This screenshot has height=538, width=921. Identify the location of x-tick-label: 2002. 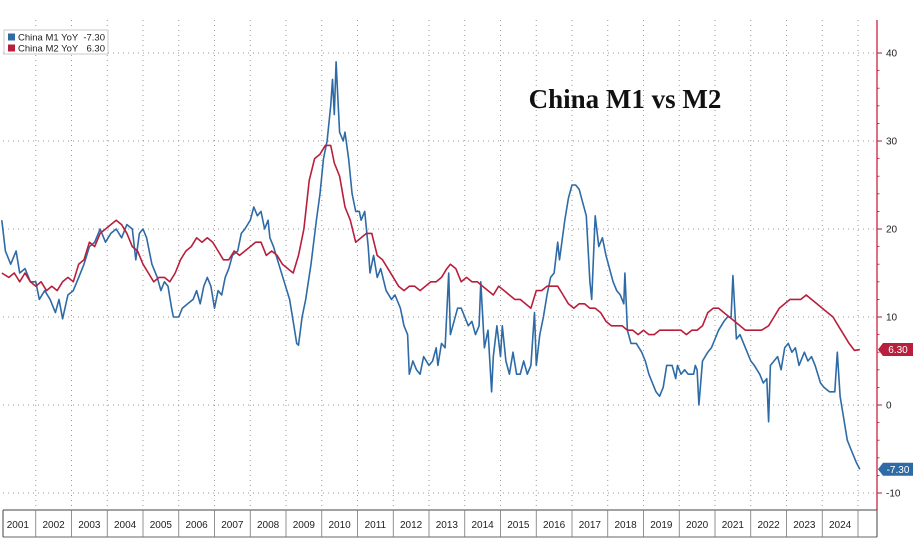
(54, 525).